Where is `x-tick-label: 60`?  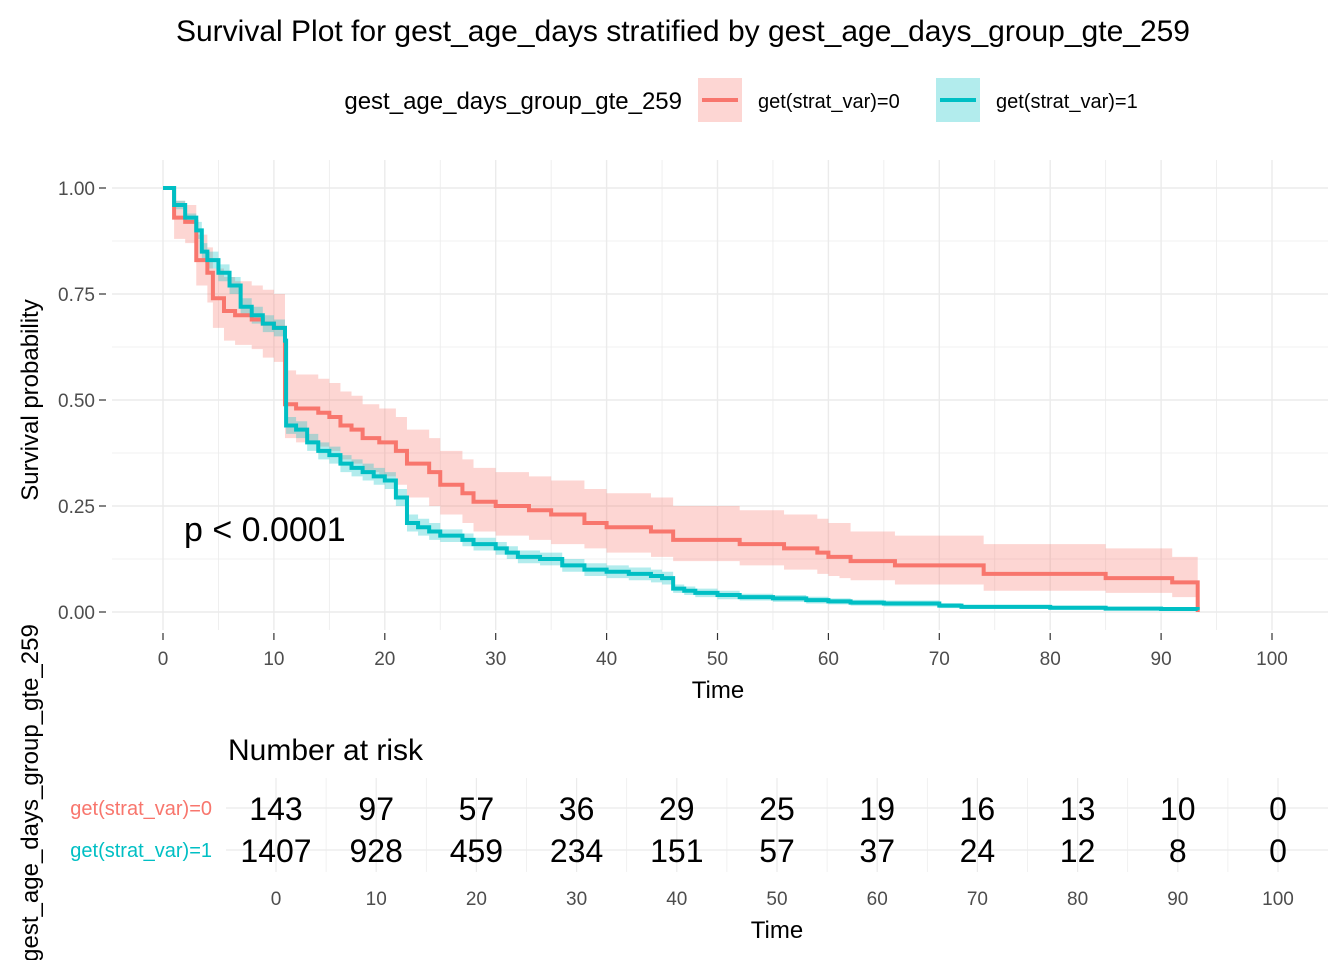
x-tick-label: 60 is located at coordinates (828, 659).